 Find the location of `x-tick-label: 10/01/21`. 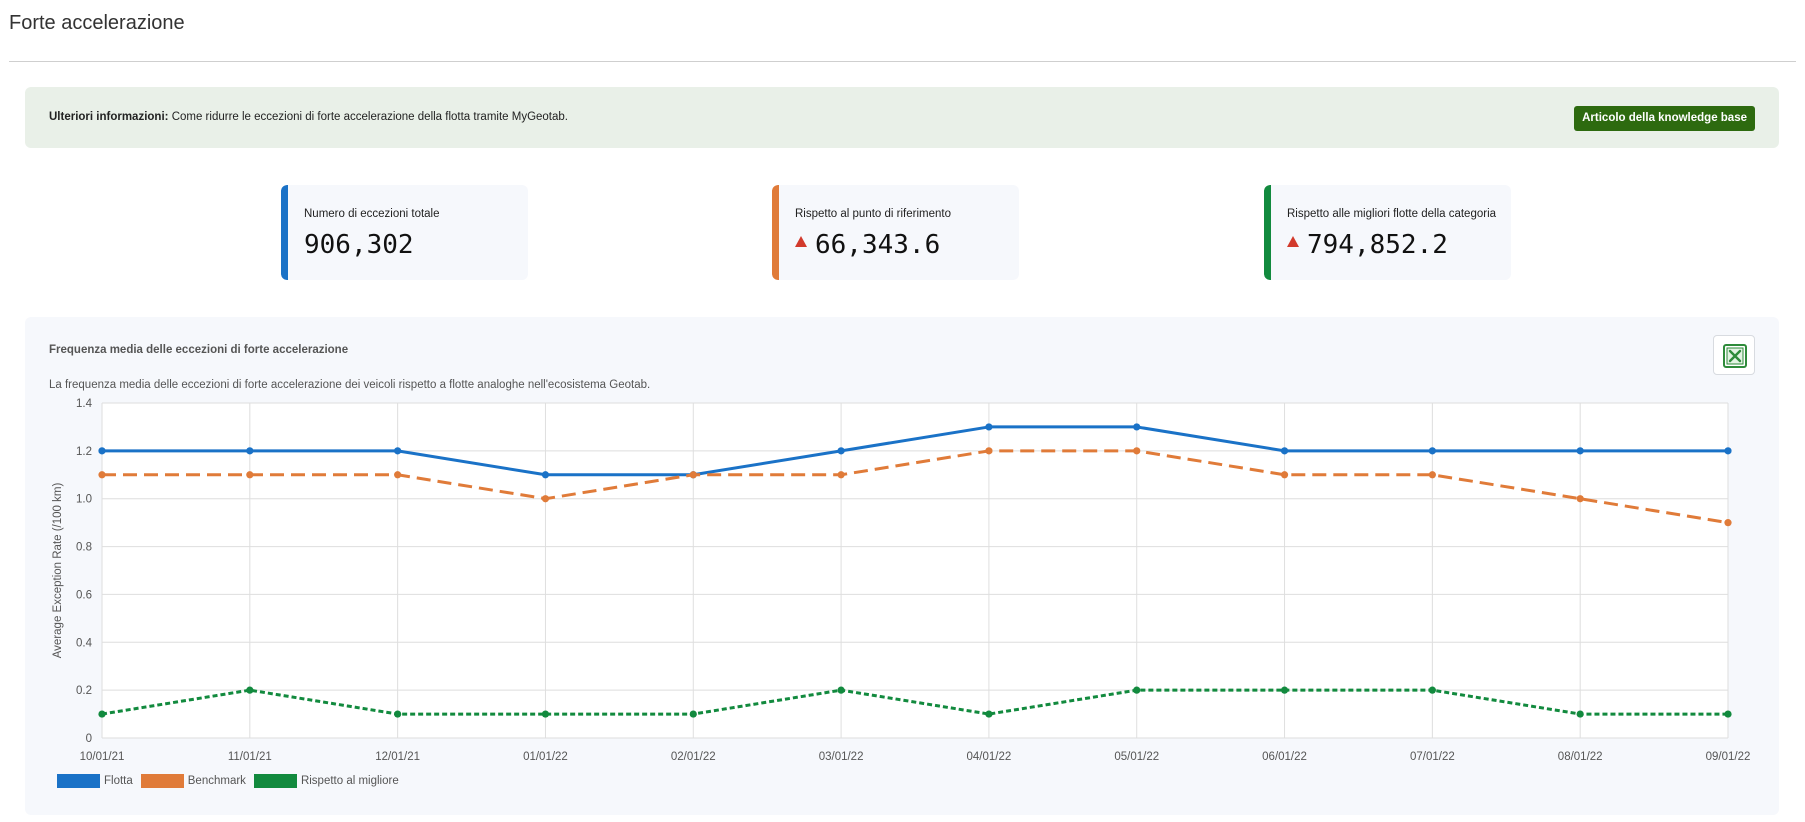

x-tick-label: 10/01/21 is located at coordinates (102, 757).